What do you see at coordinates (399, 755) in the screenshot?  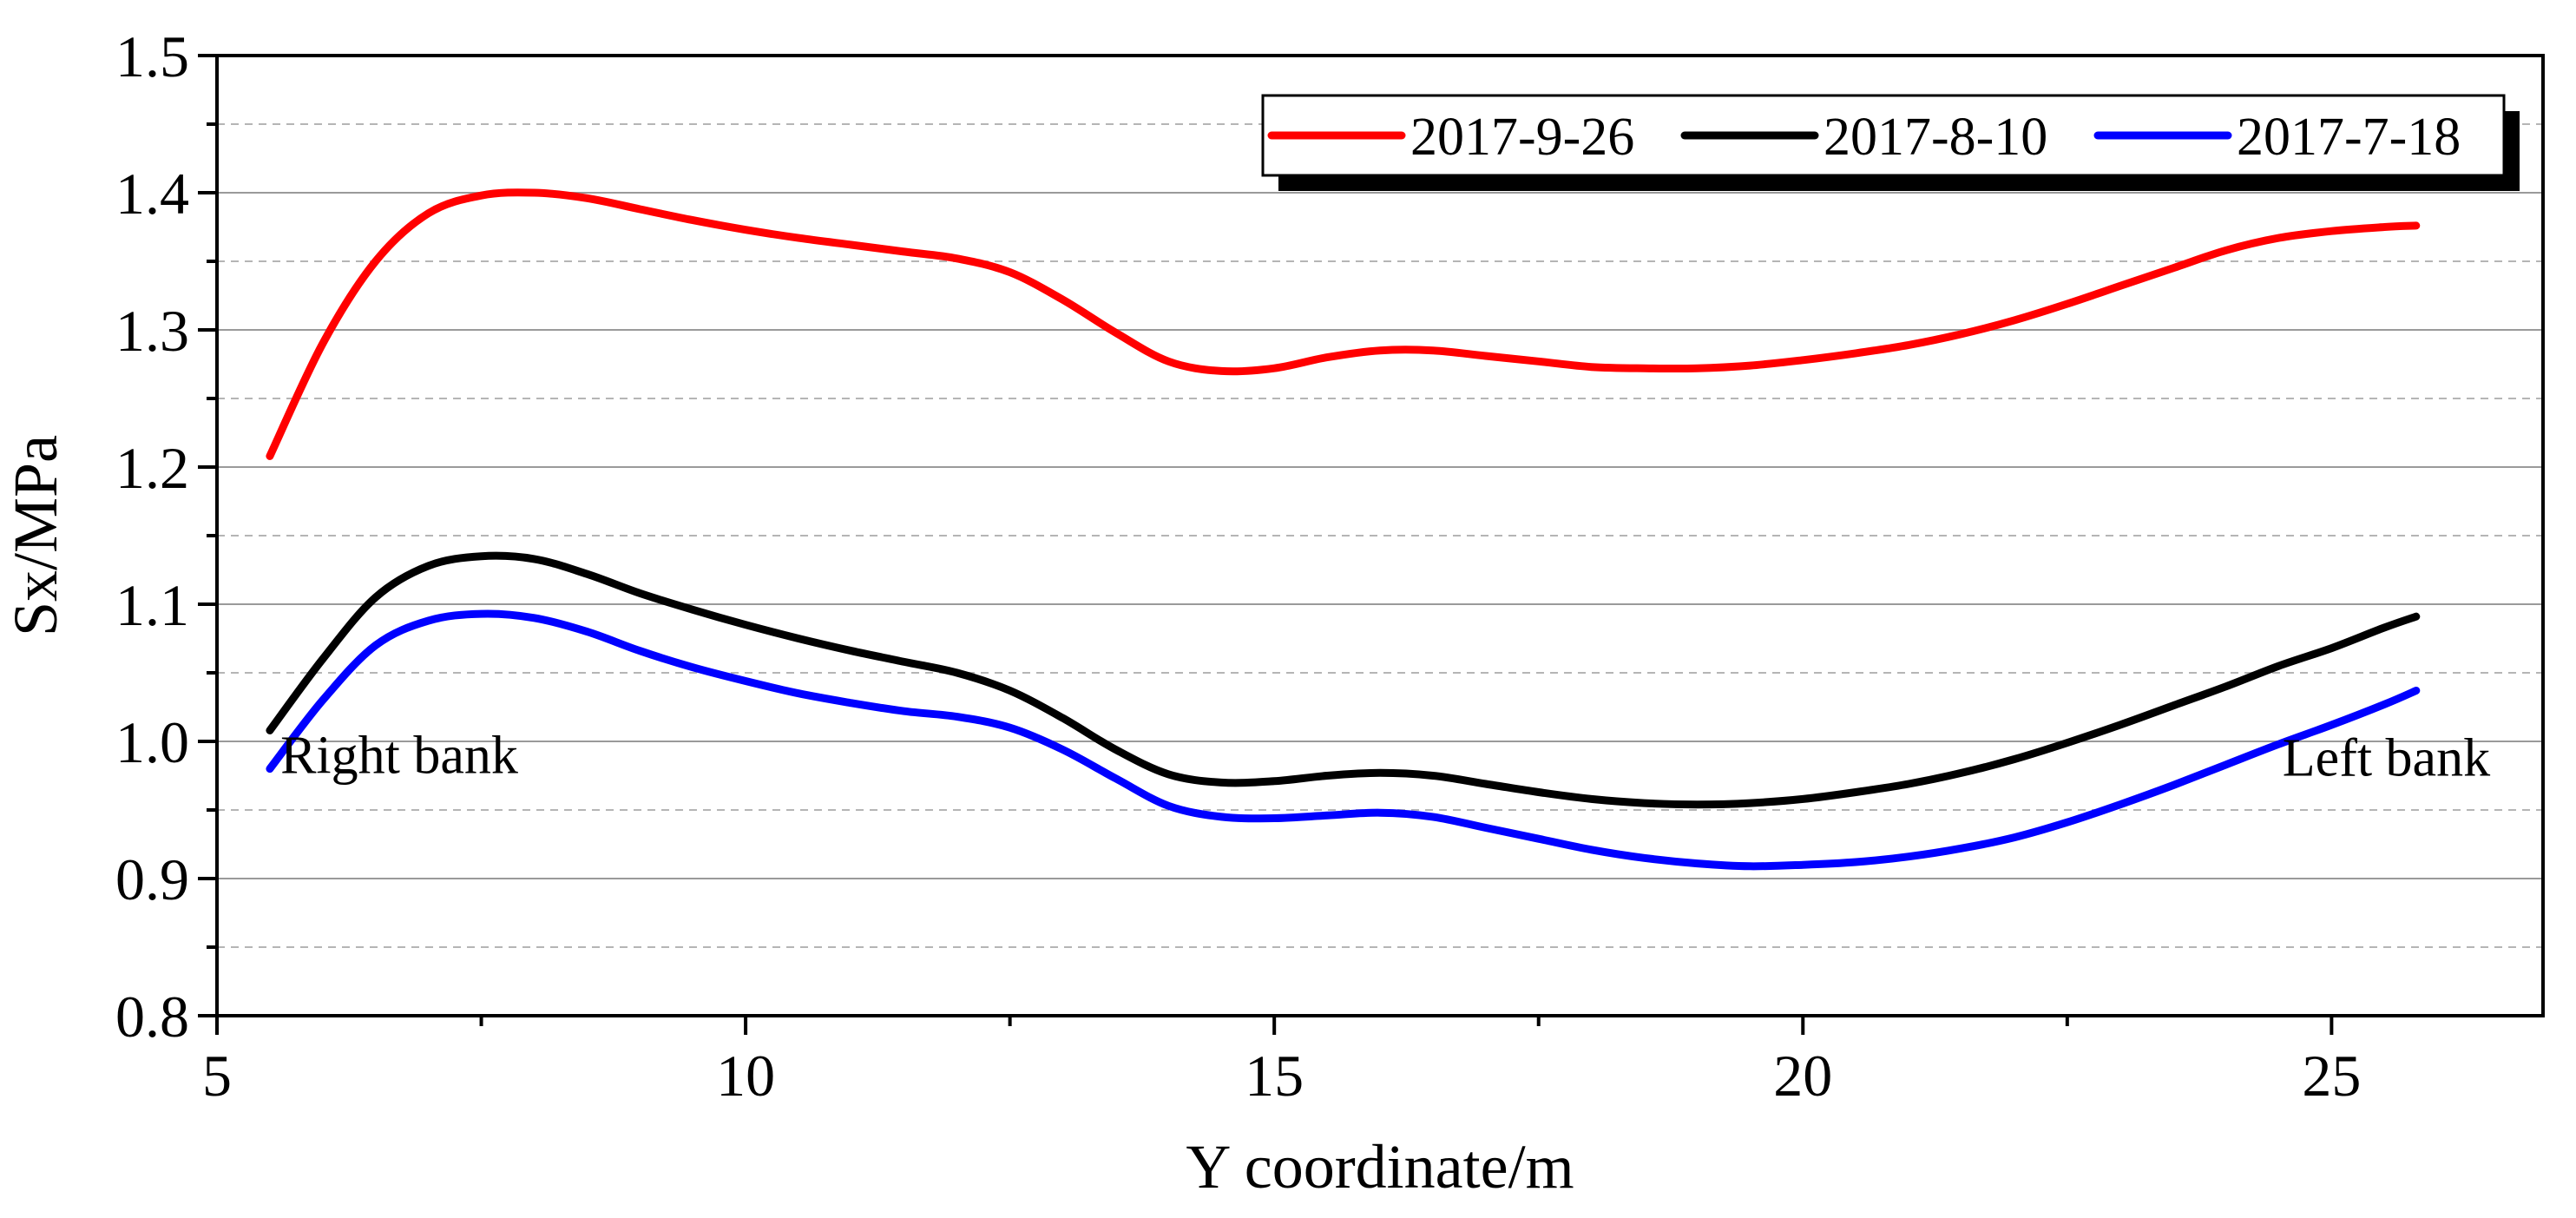 I see `annotation-label: Right bank` at bounding box center [399, 755].